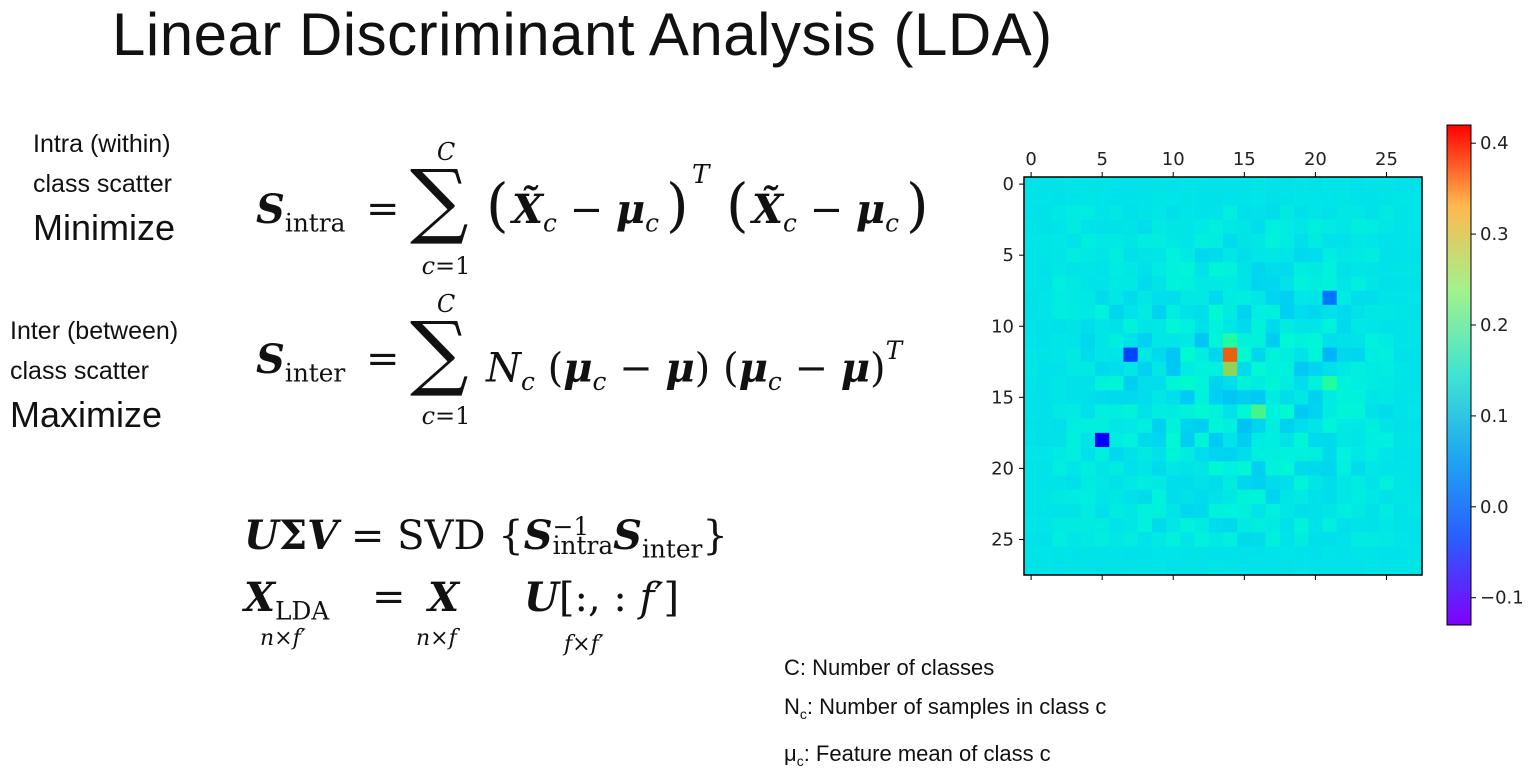  What do you see at coordinates (1002, 397) in the screenshot?
I see `heatmap-y-tick-label: 15` at bounding box center [1002, 397].